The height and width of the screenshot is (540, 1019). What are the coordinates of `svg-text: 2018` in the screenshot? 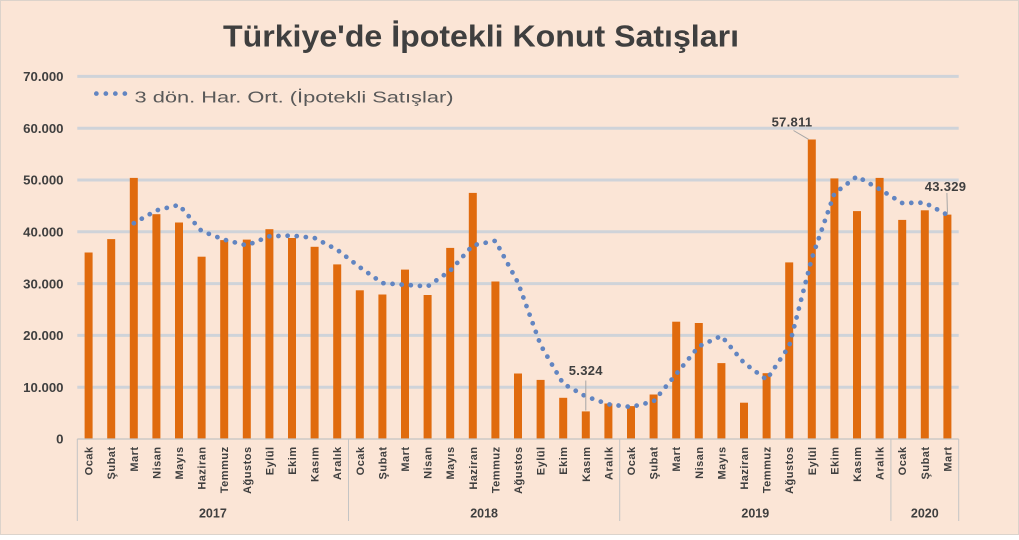 It's located at (484, 514).